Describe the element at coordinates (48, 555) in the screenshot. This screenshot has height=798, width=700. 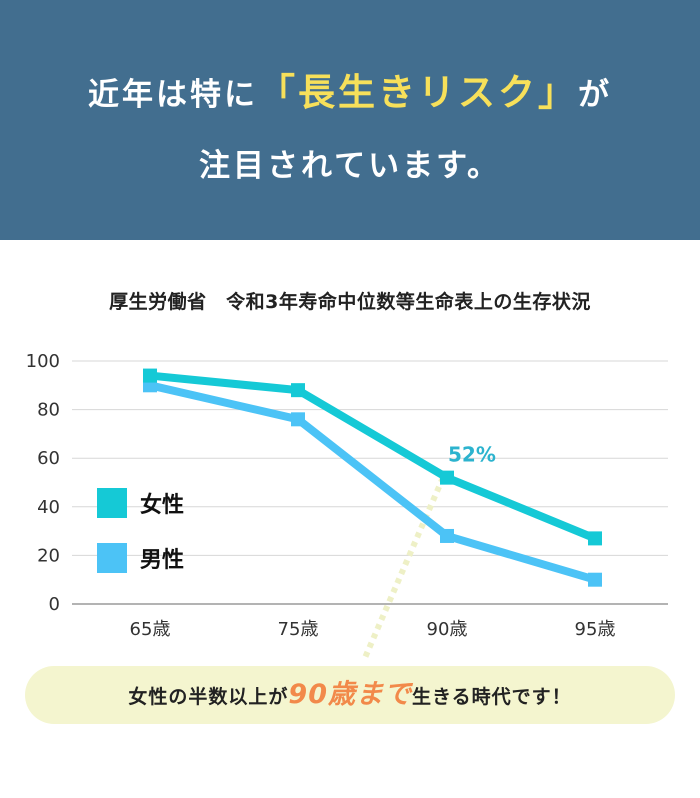
I see `y-tick-label: 20` at that location.